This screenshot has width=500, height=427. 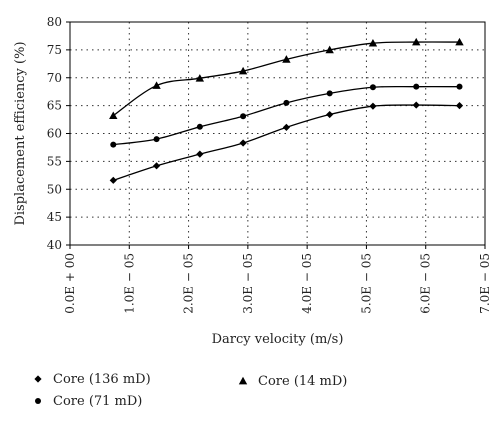 I want to click on y-tick-label: 55, so click(x=54, y=161).